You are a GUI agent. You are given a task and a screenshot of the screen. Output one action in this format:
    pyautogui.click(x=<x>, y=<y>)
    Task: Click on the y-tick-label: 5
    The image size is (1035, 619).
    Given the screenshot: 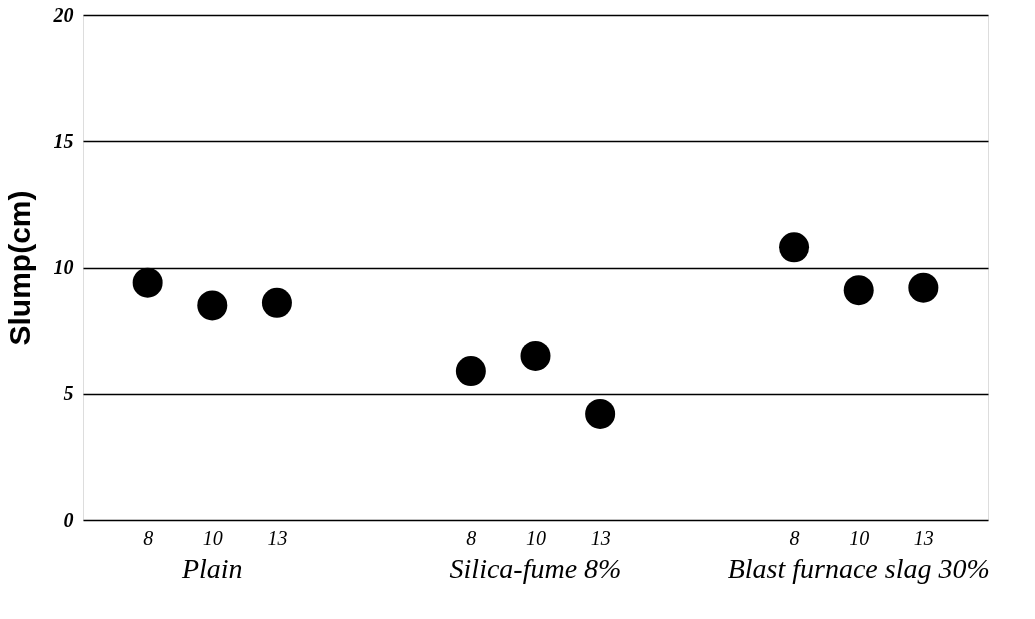 What is the action you would take?
    pyautogui.click(x=68, y=393)
    